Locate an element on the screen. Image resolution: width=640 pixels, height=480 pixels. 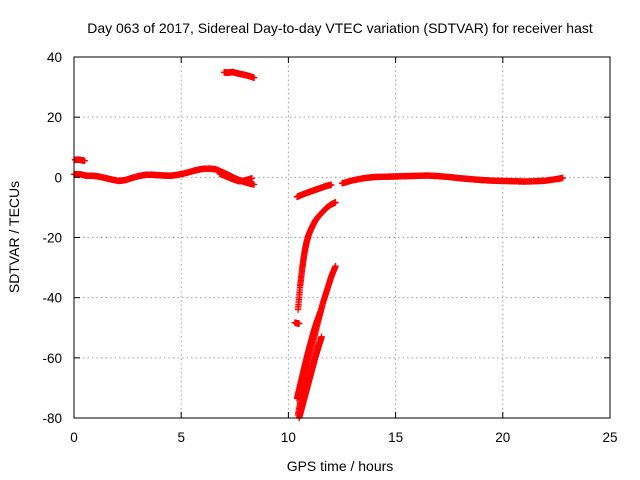
x-tick-label: 0 is located at coordinates (74, 437).